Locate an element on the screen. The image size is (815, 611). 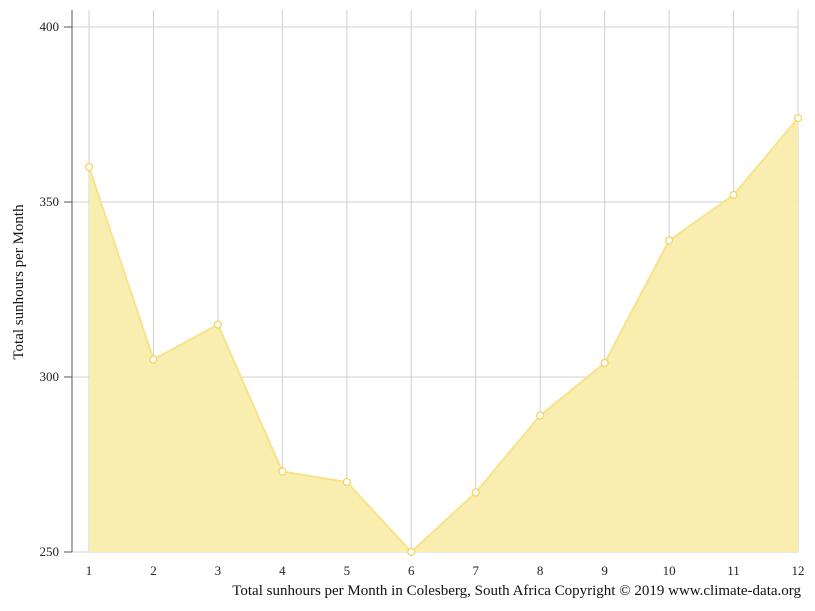
y-tick-label: 350 is located at coordinates (50, 201).